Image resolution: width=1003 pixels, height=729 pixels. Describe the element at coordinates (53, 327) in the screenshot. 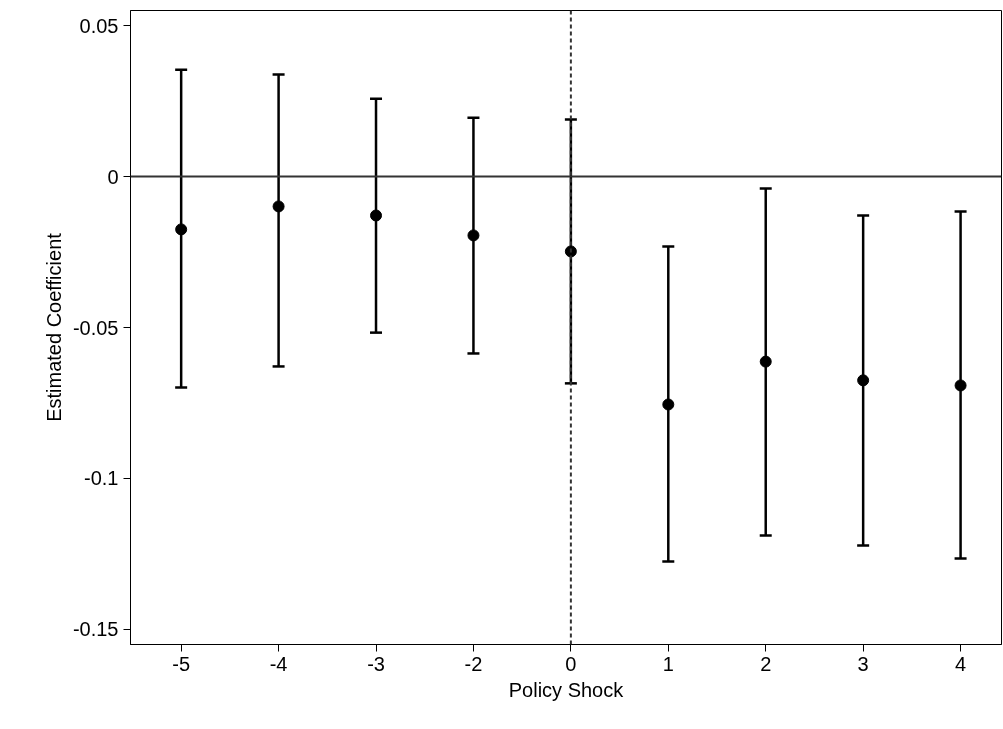

I see `y-axis-title: Estimated Coefficient` at that location.